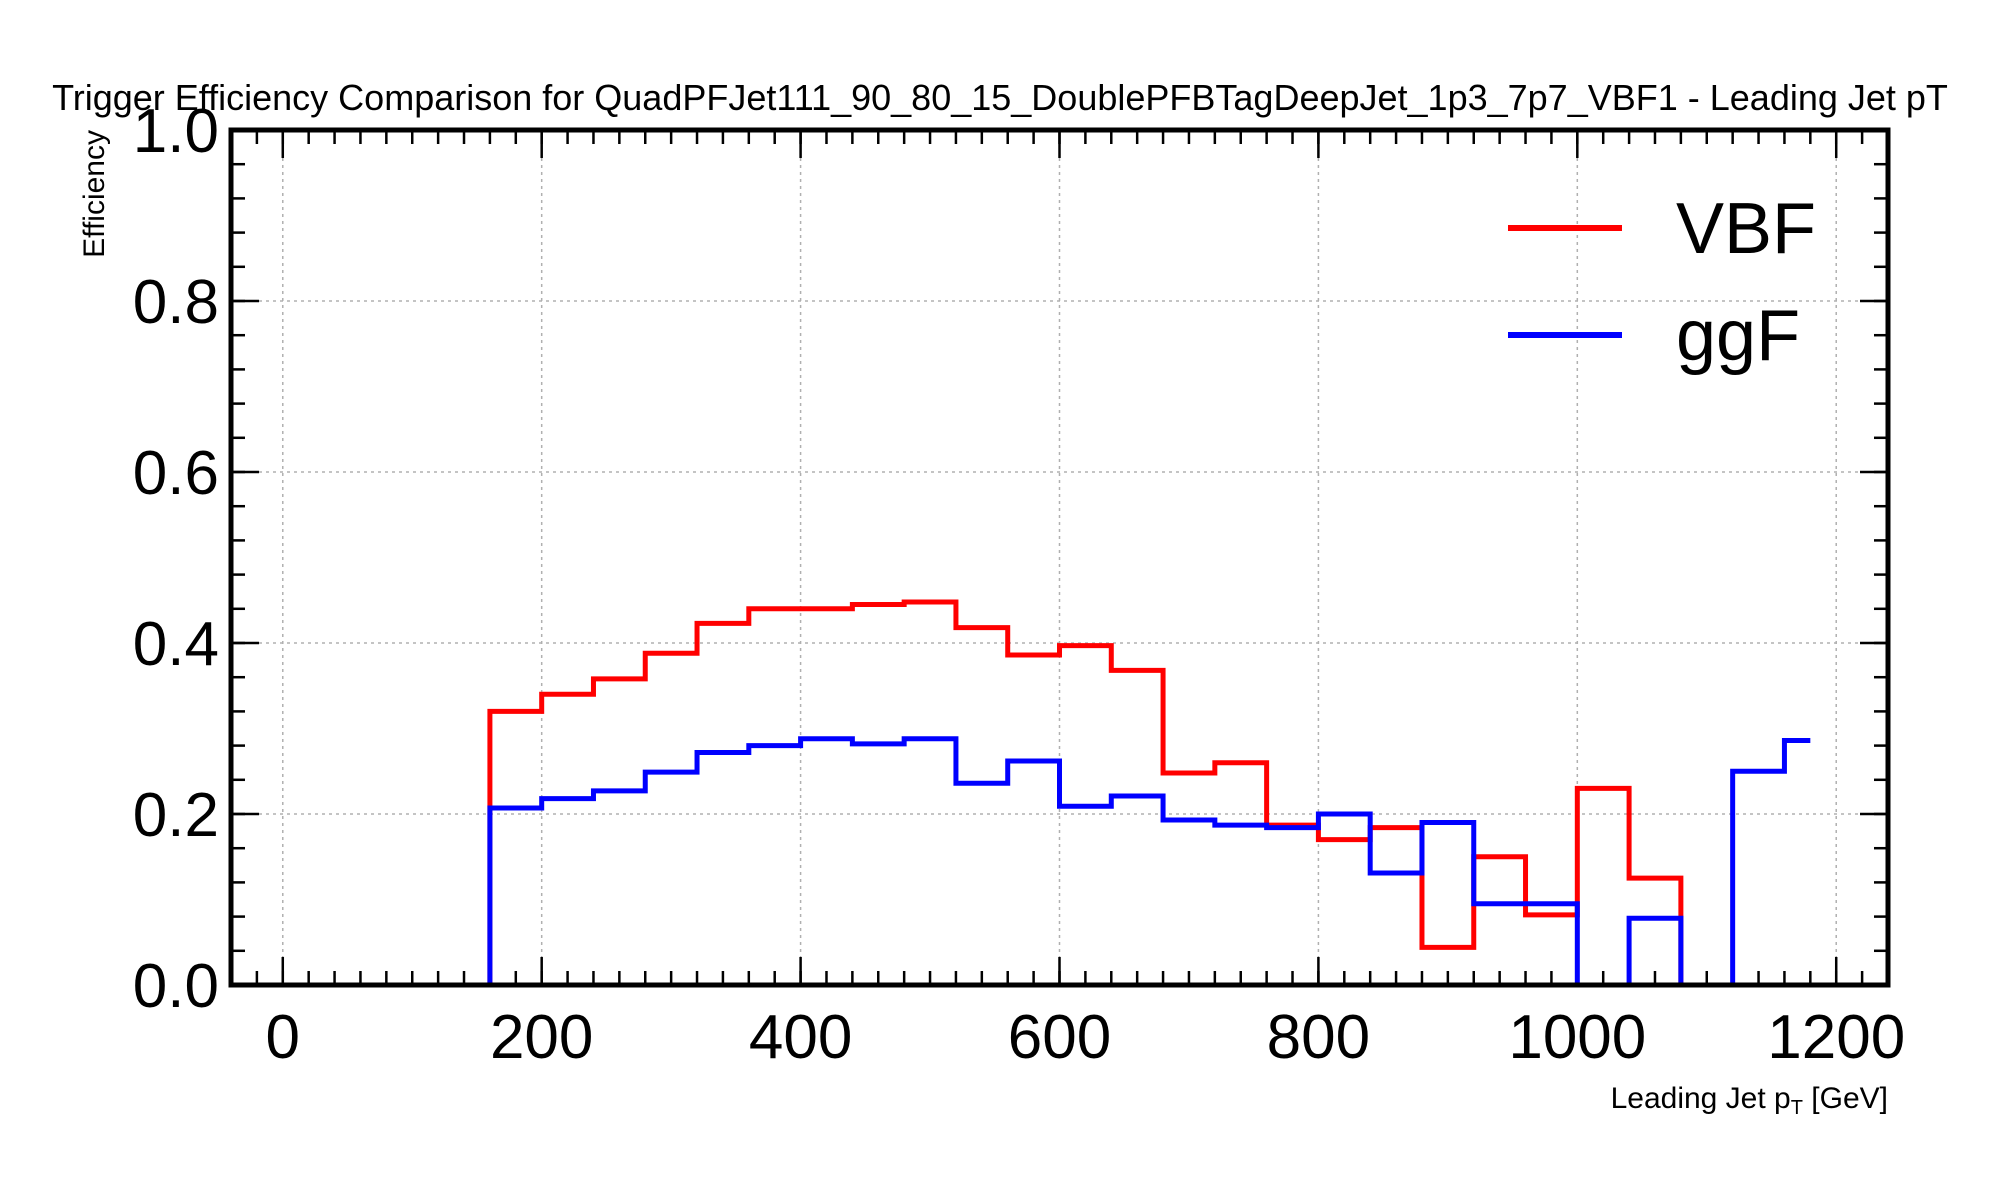 The image size is (2000, 1200). What do you see at coordinates (176, 473) in the screenshot?
I see `y-tick-label: 0.6` at bounding box center [176, 473].